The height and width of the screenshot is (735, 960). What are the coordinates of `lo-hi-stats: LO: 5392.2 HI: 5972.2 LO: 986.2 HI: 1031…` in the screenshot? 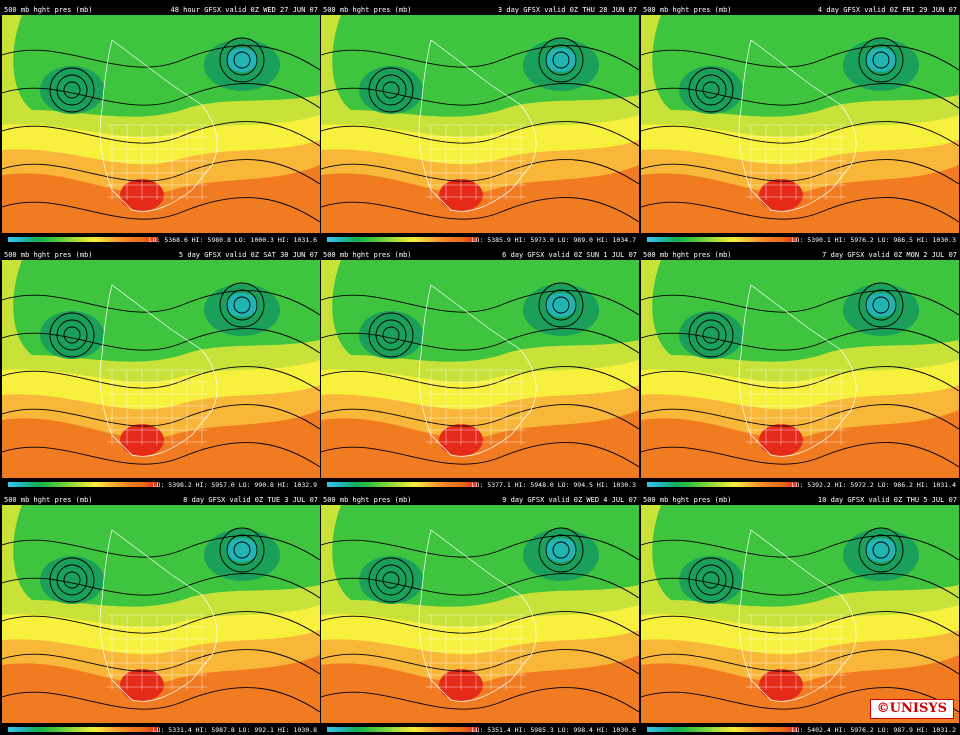 It's located at (873, 485).